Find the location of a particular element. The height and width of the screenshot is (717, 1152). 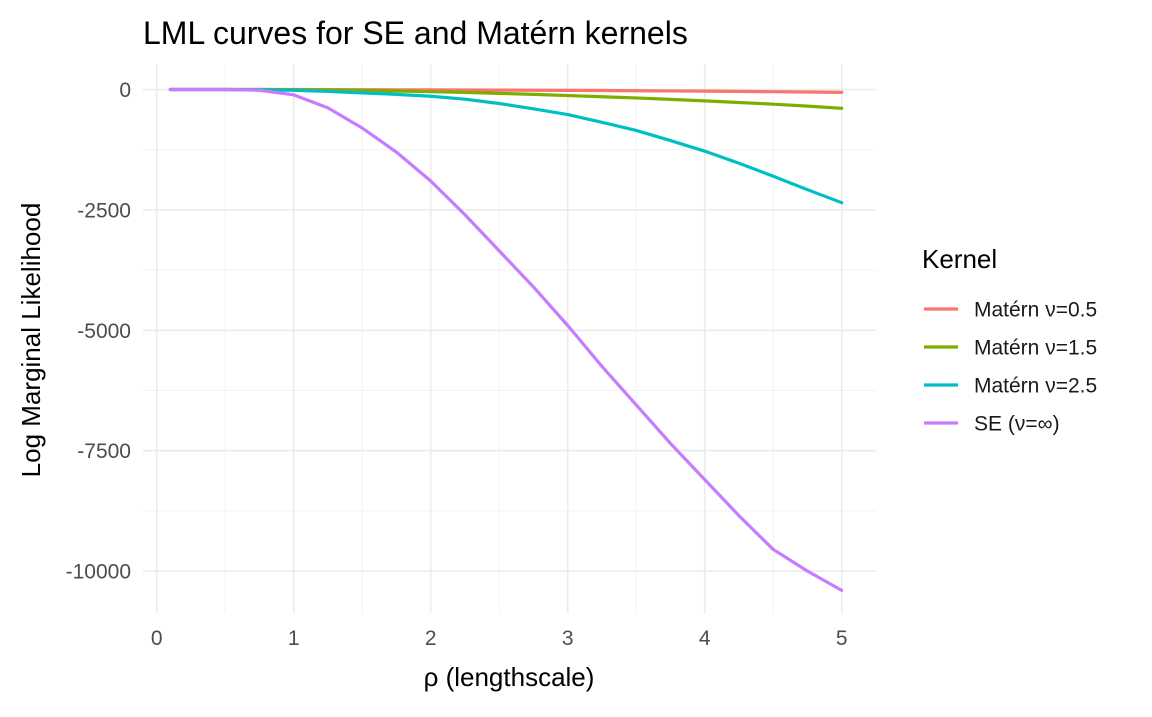

y-tick-label: -7500 is located at coordinates (104, 451).